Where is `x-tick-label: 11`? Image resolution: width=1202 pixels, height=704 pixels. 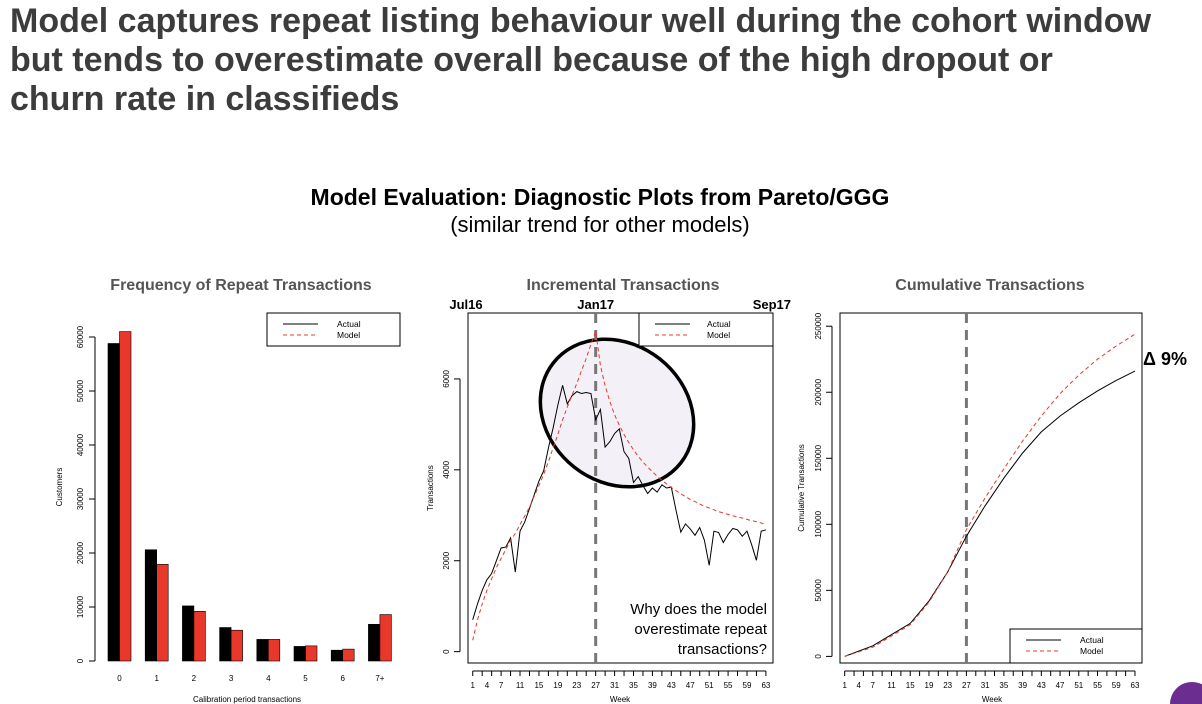
x-tick-label: 11 is located at coordinates (891, 685).